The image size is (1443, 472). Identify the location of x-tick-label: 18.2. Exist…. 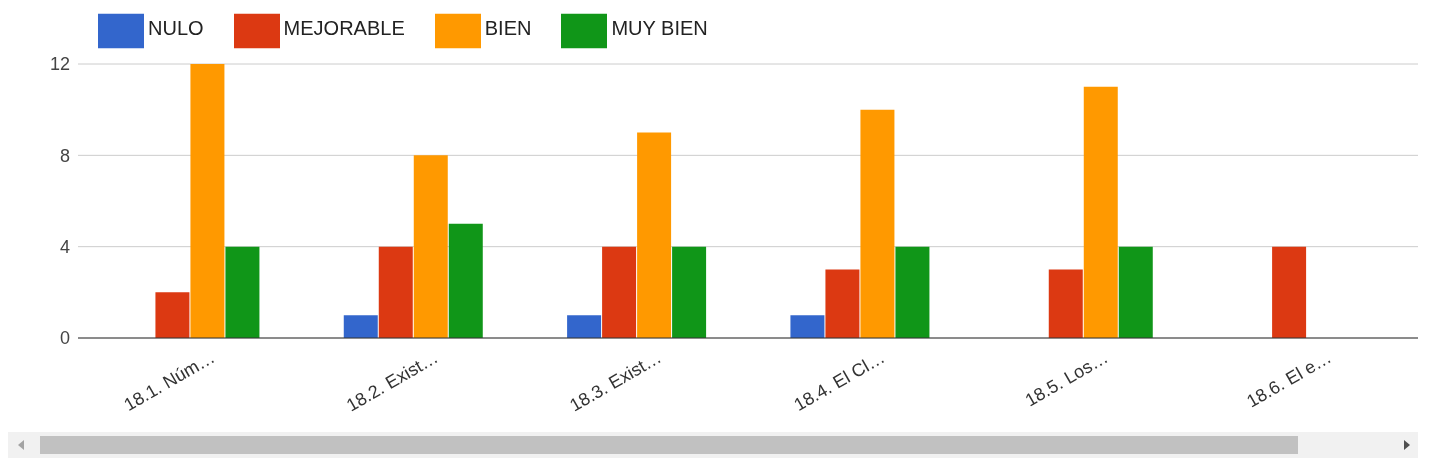
(392, 381).